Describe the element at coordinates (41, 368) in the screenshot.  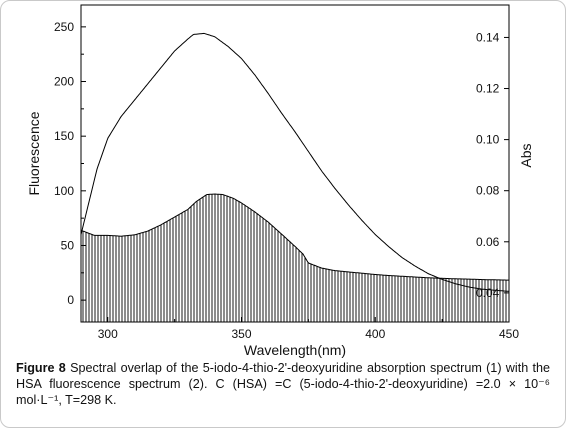
I see `caption-label: Figure 8` at that location.